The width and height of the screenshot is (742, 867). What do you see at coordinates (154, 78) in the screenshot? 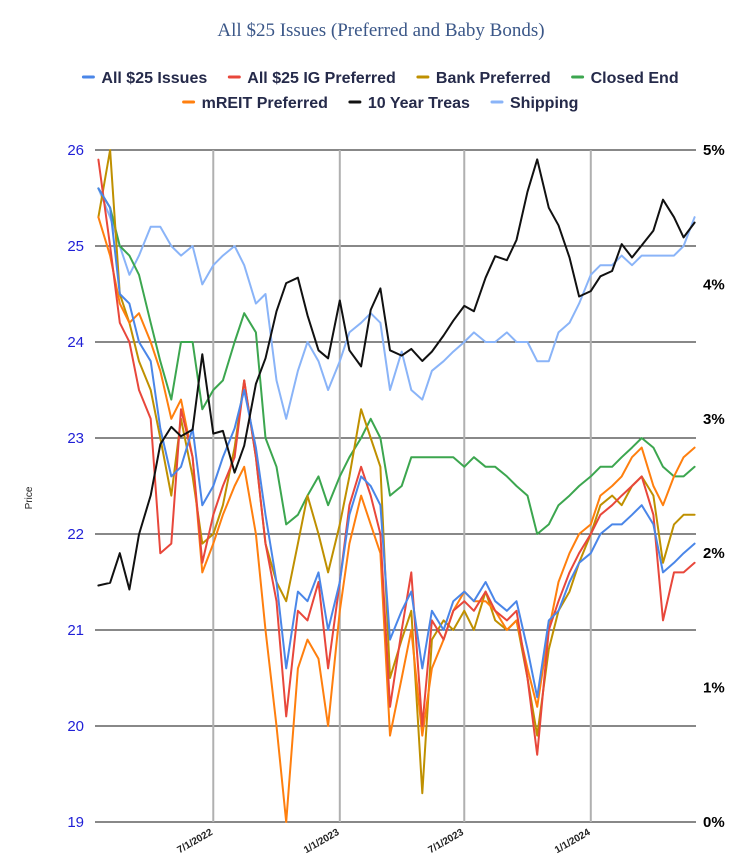
I see `legend-label: All $25 Issues` at bounding box center [154, 78].